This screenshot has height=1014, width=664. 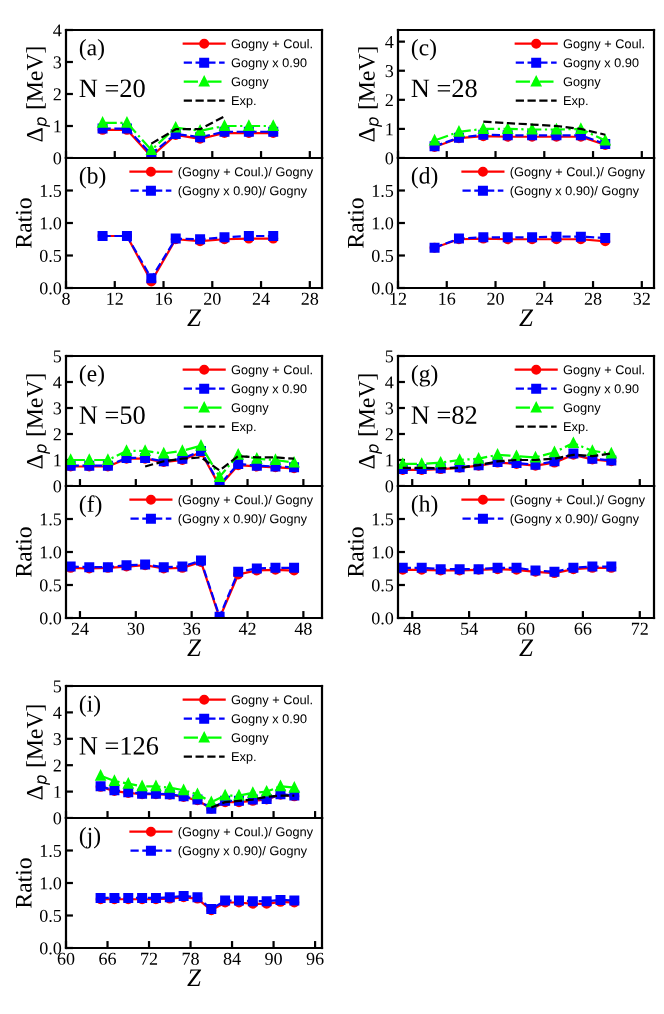 I want to click on x-tick-label: 72, so click(x=639, y=628).